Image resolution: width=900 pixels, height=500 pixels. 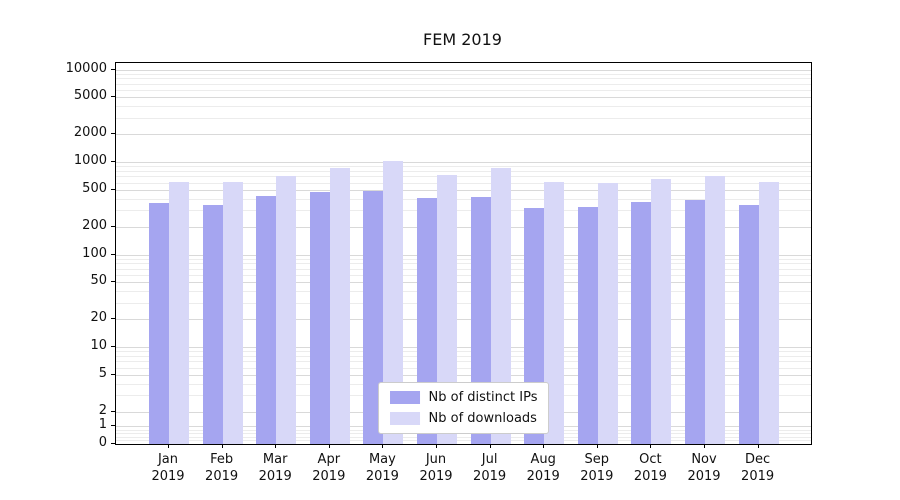 I want to click on x-tick-month: Mar, so click(x=275, y=459).